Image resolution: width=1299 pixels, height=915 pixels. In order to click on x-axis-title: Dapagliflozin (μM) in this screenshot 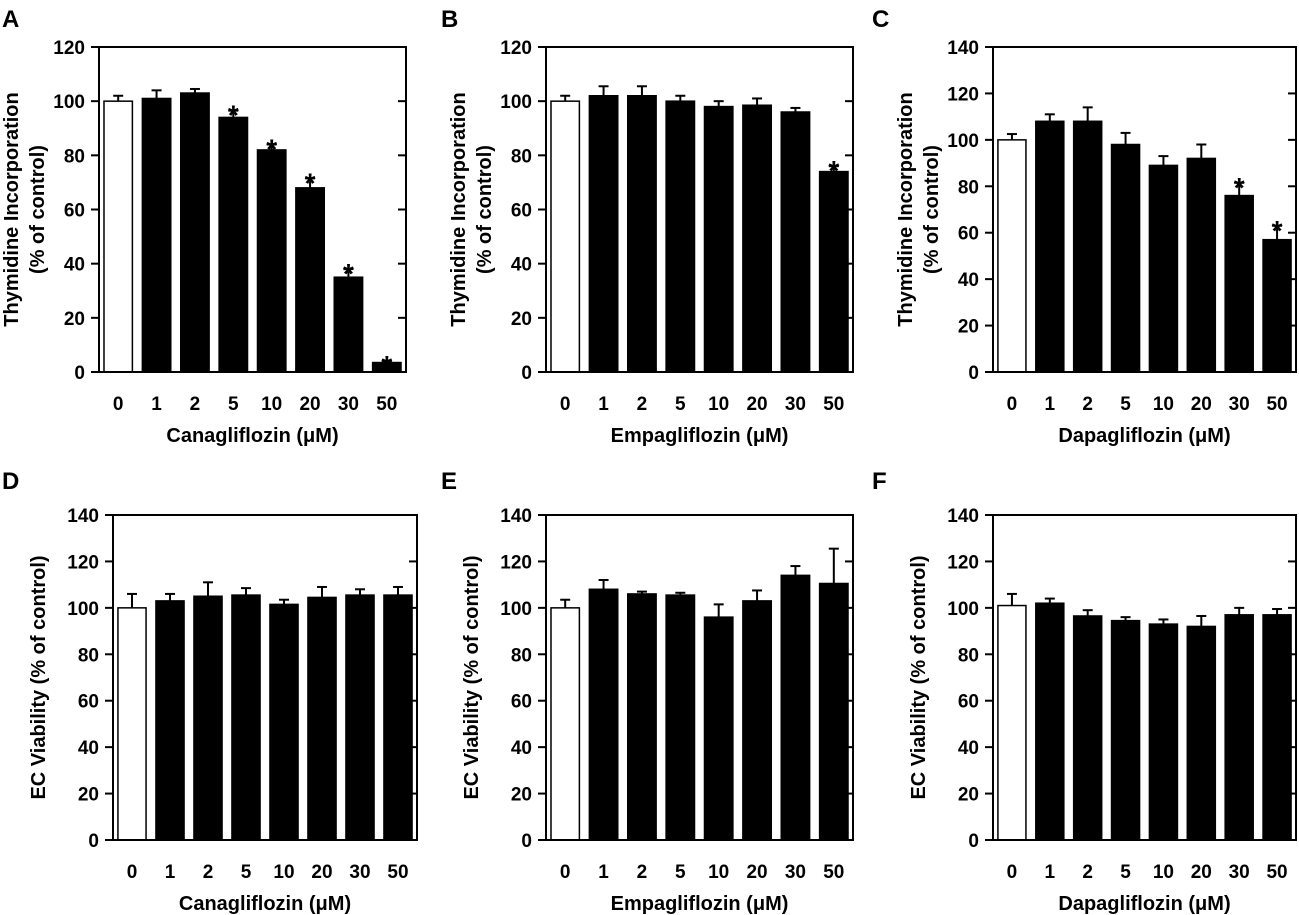, I will do `click(1144, 904)`.